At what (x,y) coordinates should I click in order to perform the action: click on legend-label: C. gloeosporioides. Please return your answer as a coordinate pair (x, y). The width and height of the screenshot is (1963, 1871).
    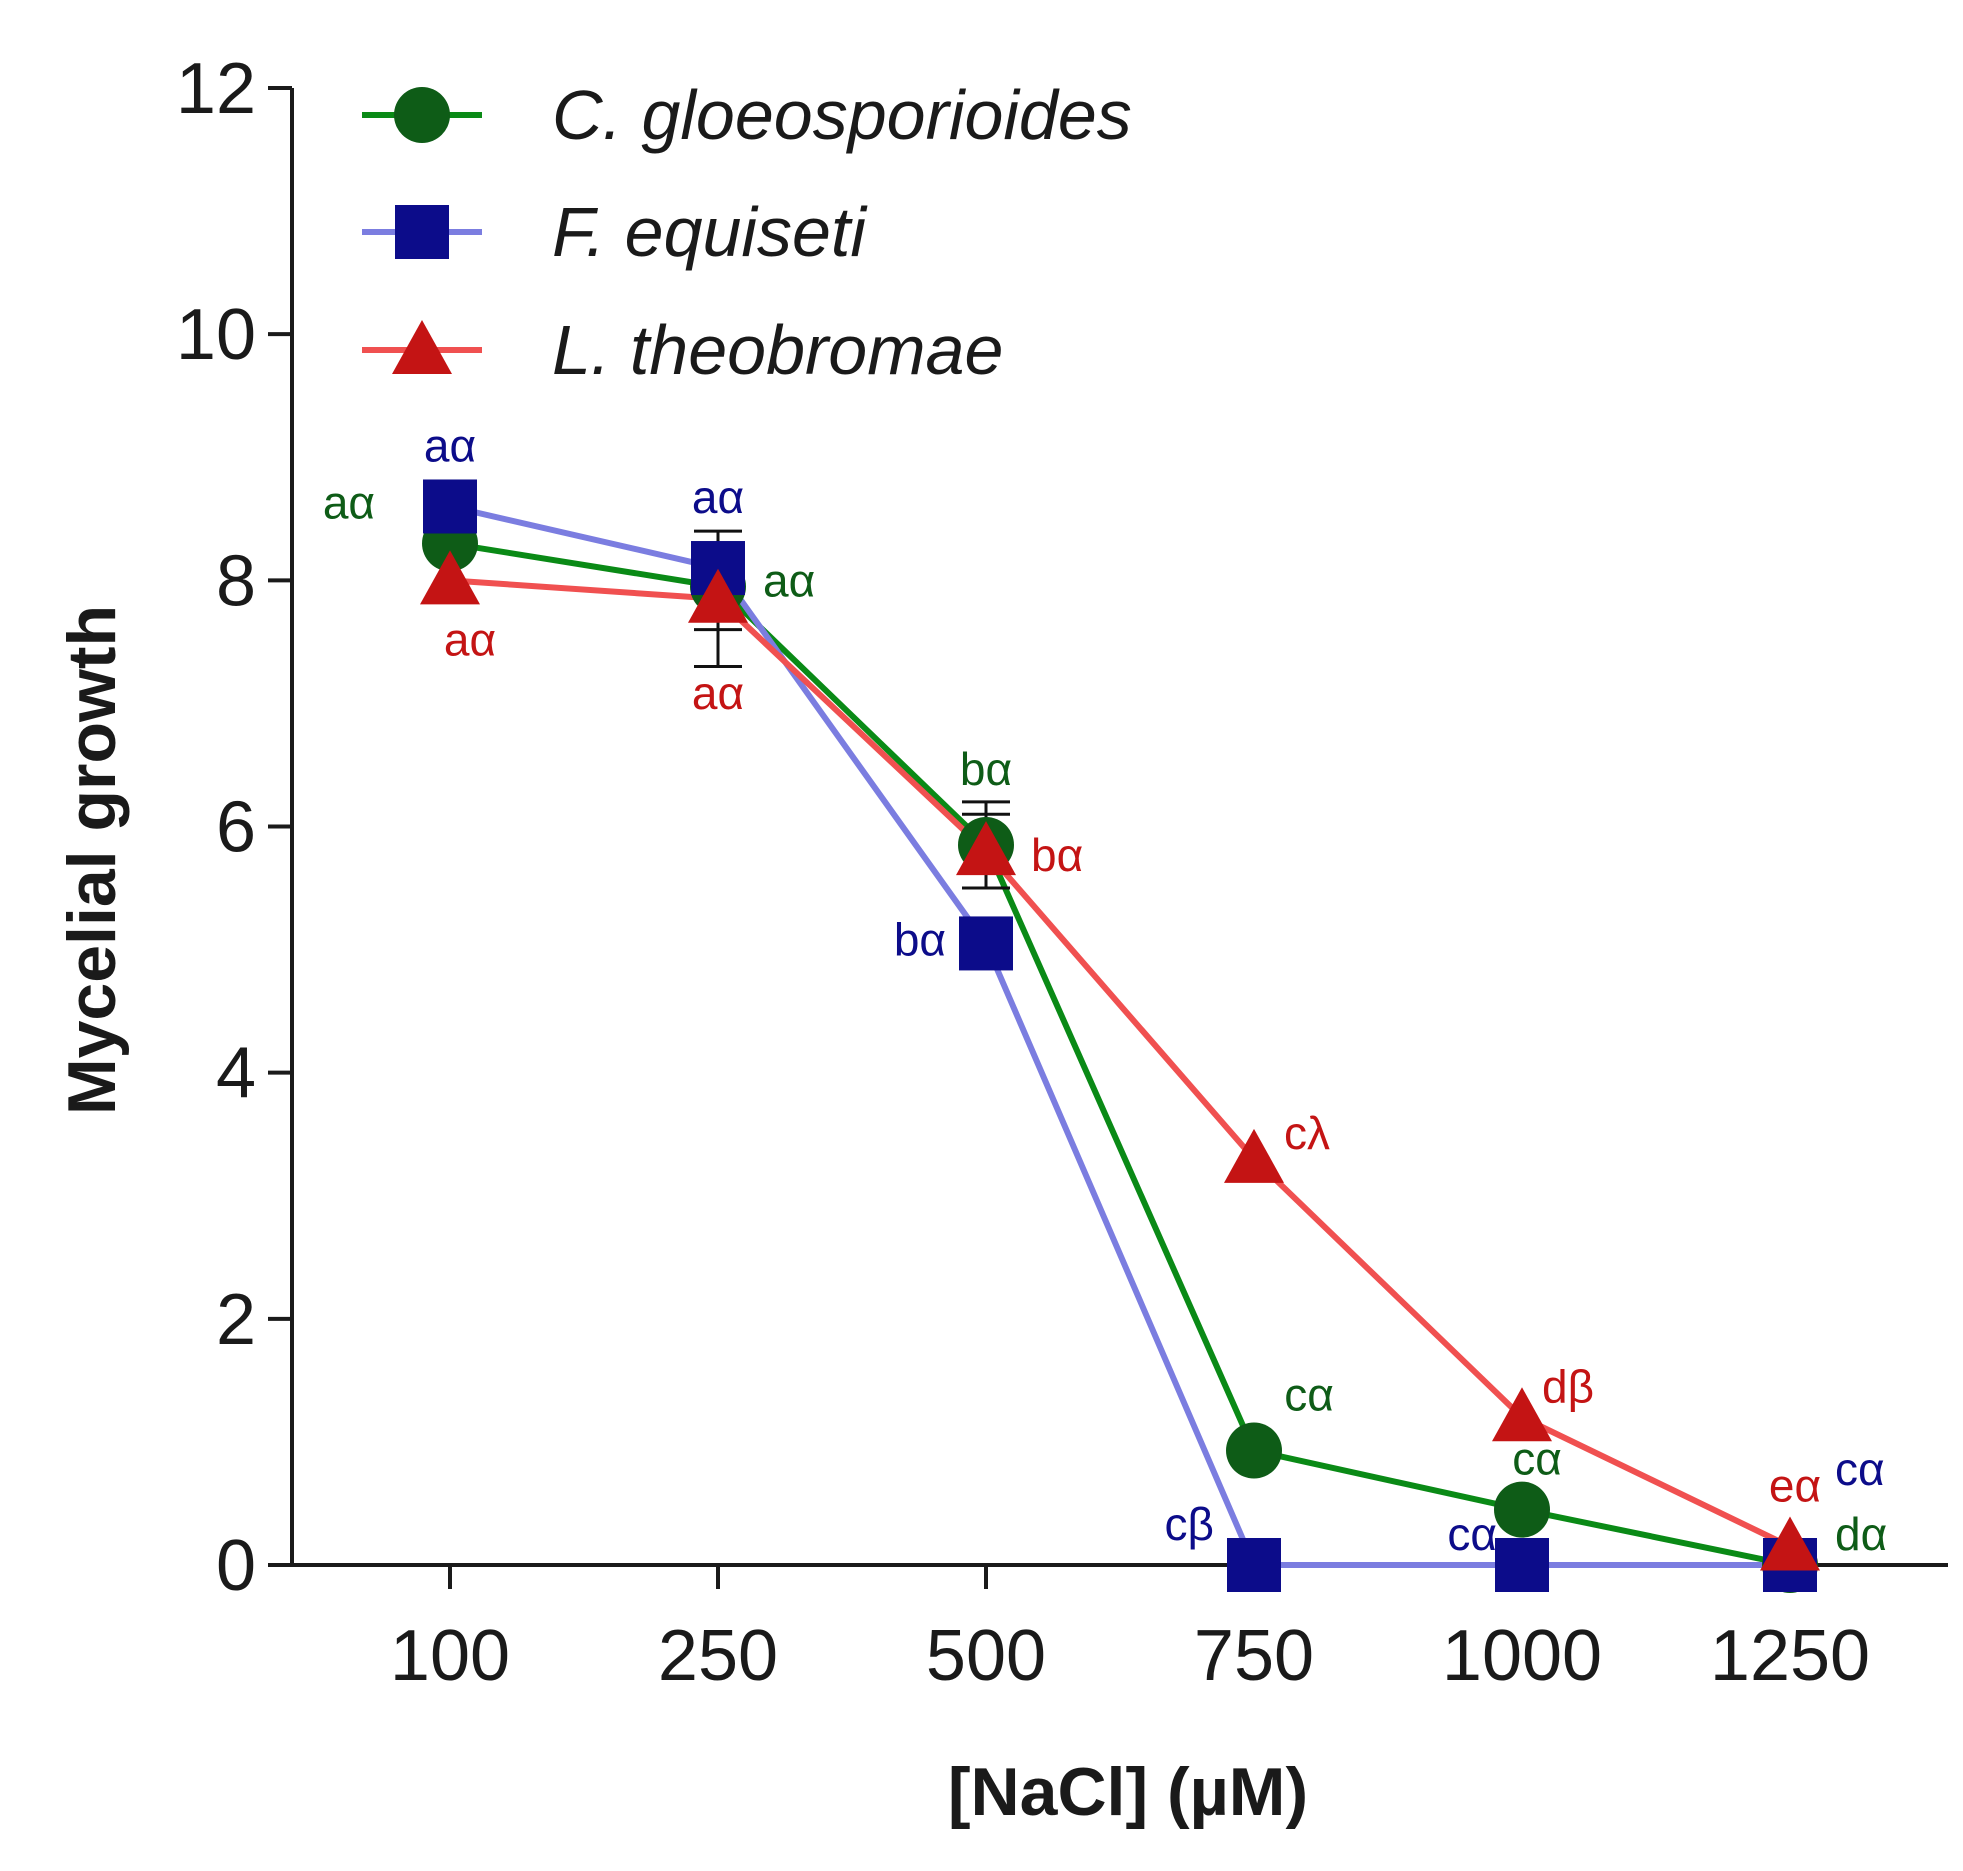
    Looking at the image, I should click on (842, 115).